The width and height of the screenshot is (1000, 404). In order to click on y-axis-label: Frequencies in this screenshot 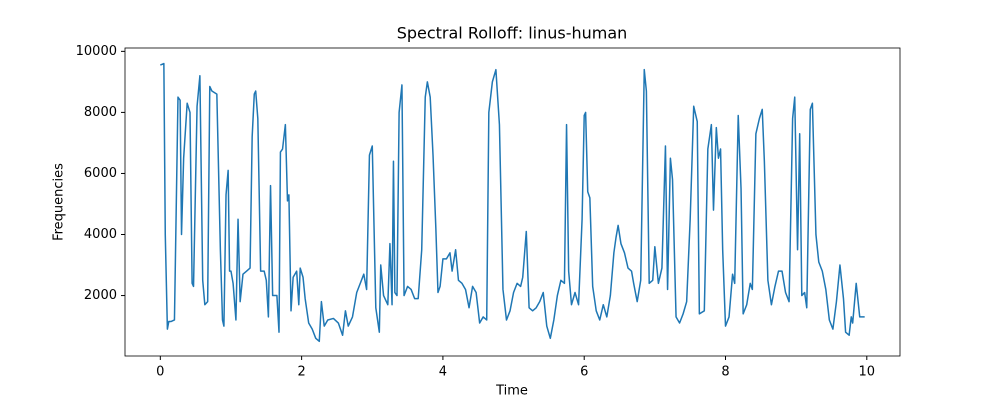, I will do `click(59, 202)`.